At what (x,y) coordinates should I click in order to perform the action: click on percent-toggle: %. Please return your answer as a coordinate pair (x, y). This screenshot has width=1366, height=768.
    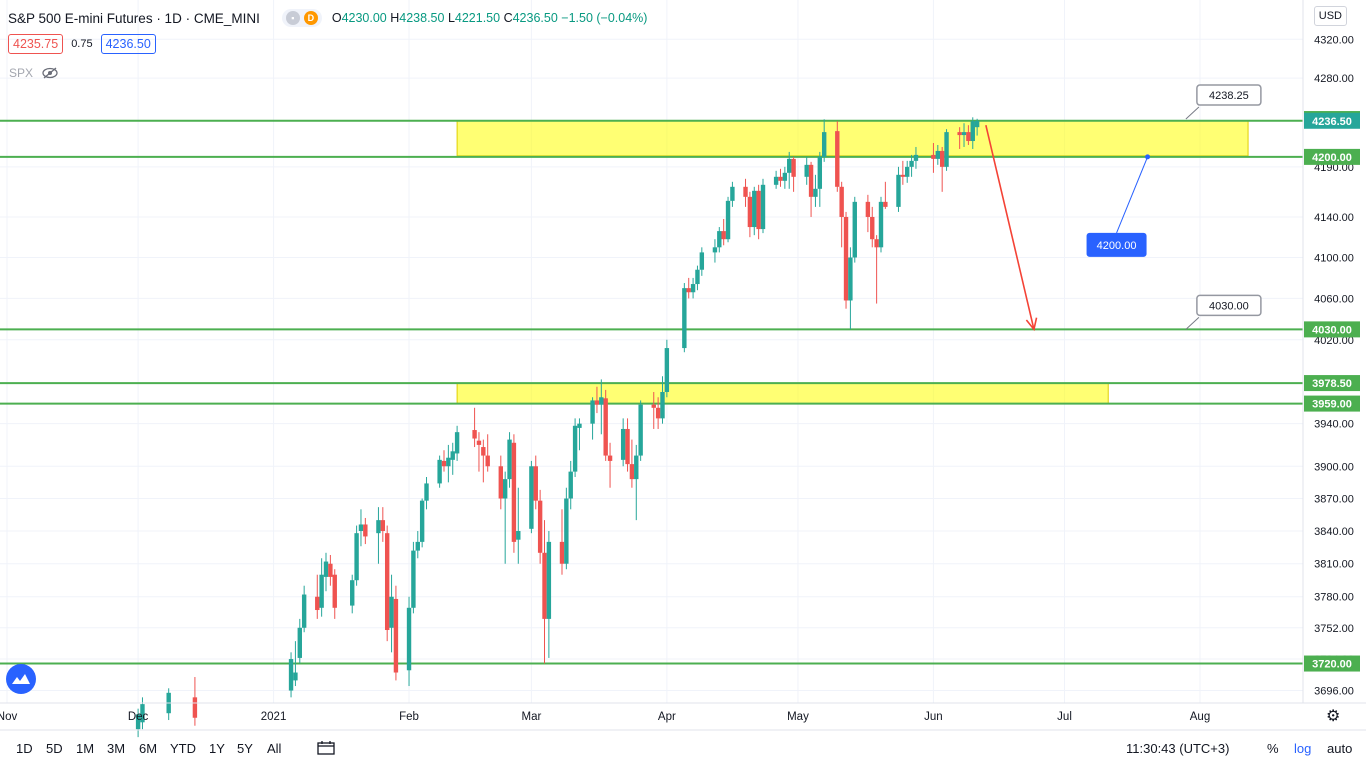
    Looking at the image, I should click on (1273, 748).